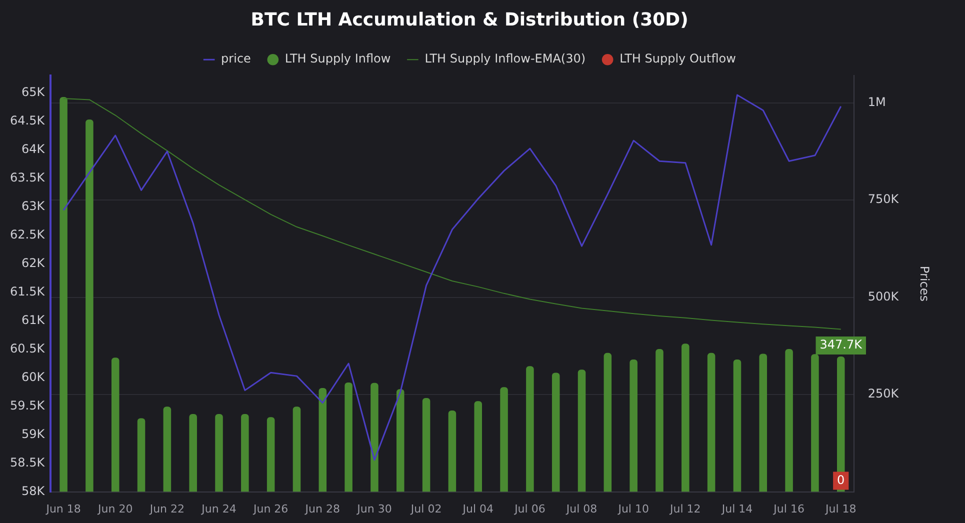  I want to click on legend-label: LTH Supply Outflow, so click(678, 59).